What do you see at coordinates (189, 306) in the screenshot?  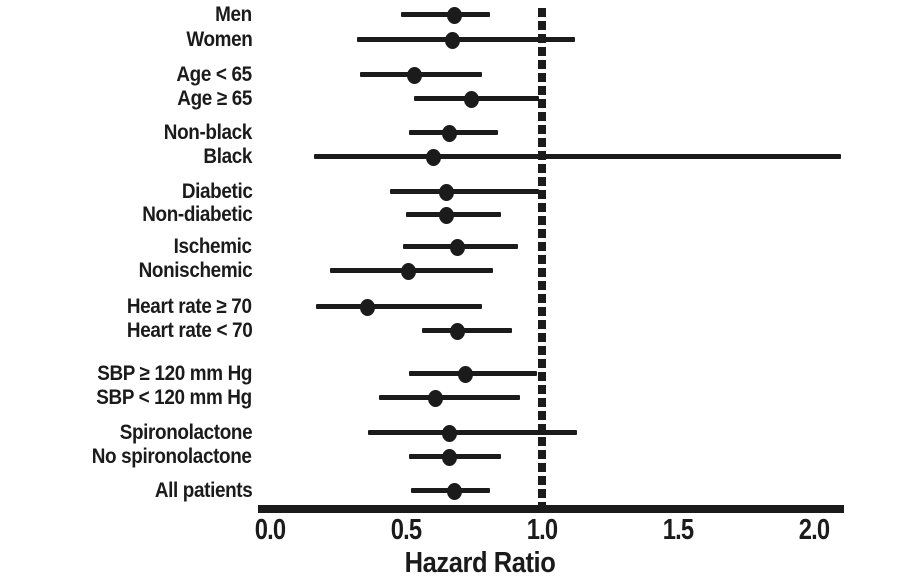 I see `subgroup-label: Heart rate ≥ 70` at bounding box center [189, 306].